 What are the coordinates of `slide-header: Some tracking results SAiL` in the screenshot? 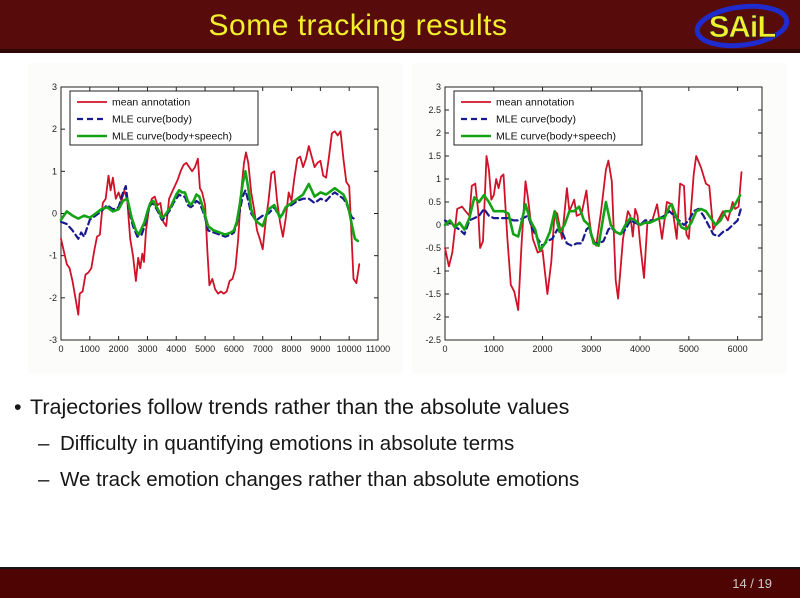 It's located at (400, 26).